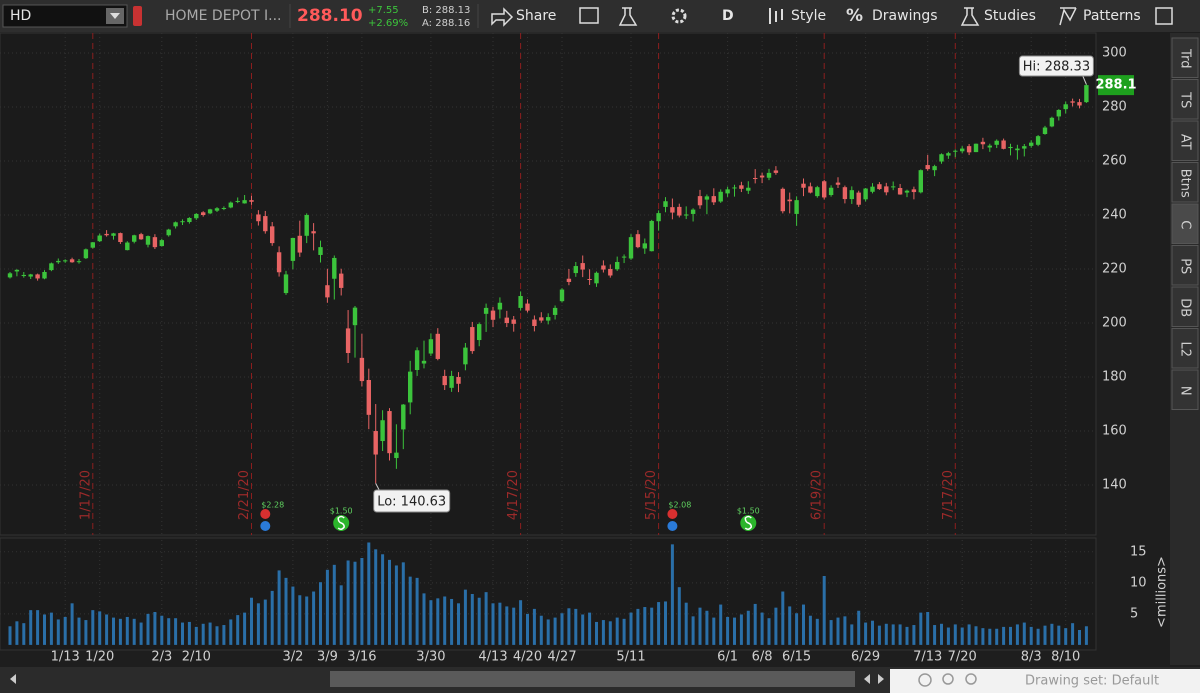  Describe the element at coordinates (137, 16) in the screenshot. I see `alert-flag` at that location.